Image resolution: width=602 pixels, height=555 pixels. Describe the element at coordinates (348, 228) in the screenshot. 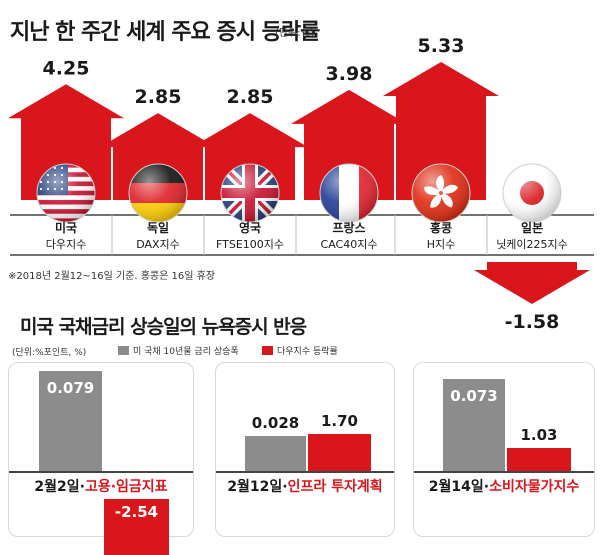

I see `category-name-3: 프랑스` at that location.